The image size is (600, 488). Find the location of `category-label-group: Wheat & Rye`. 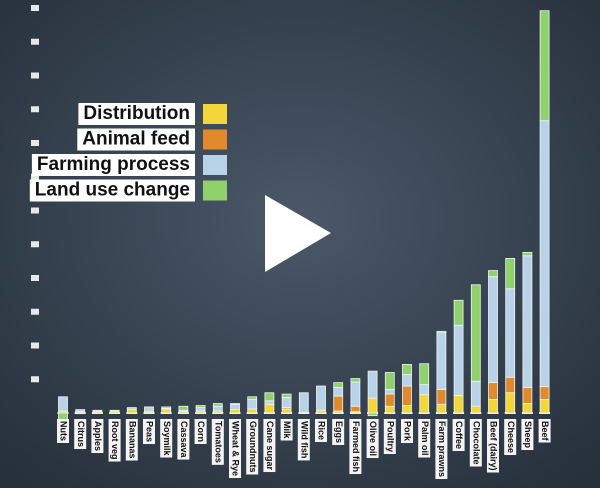

category-label-group: Wheat & Rye is located at coordinates (235, 449).